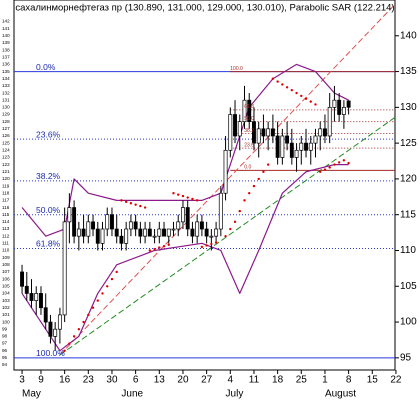 This screenshot has height=400, width=420. I want to click on left-tick-label: 133, so click(6, 85).